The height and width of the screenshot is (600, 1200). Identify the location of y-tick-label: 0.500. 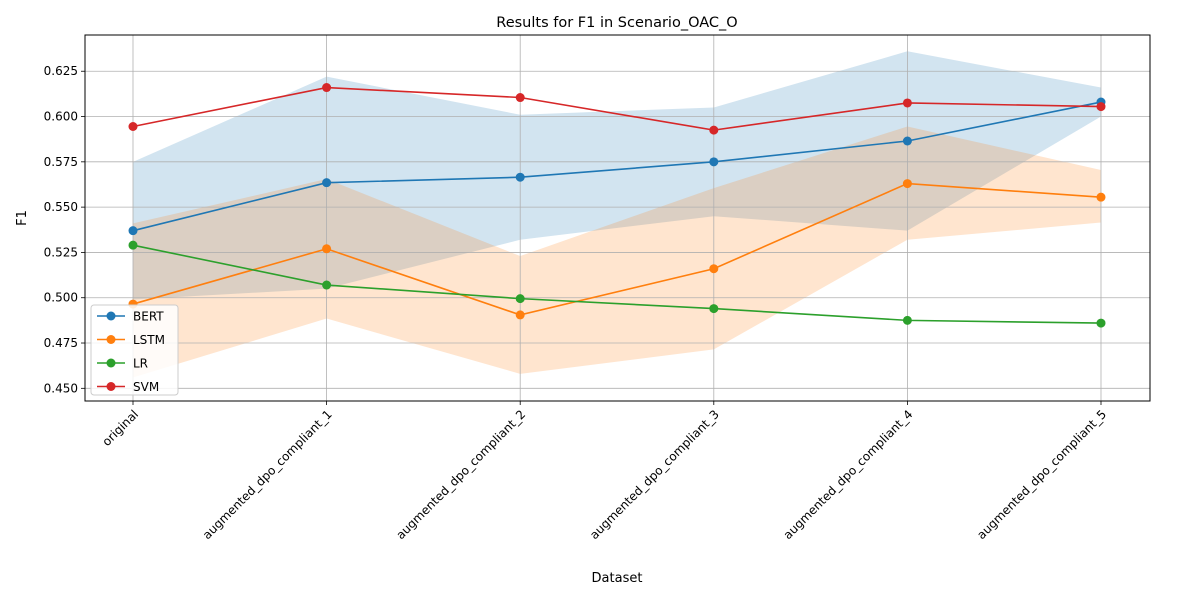
(61, 298).